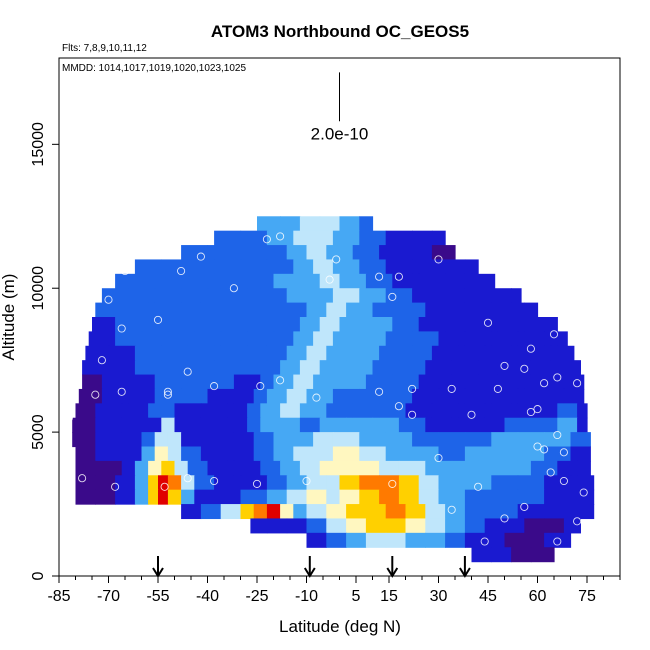 The image size is (650, 650). Describe the element at coordinates (439, 596) in the screenshot. I see `x-tick-label: 30` at that location.